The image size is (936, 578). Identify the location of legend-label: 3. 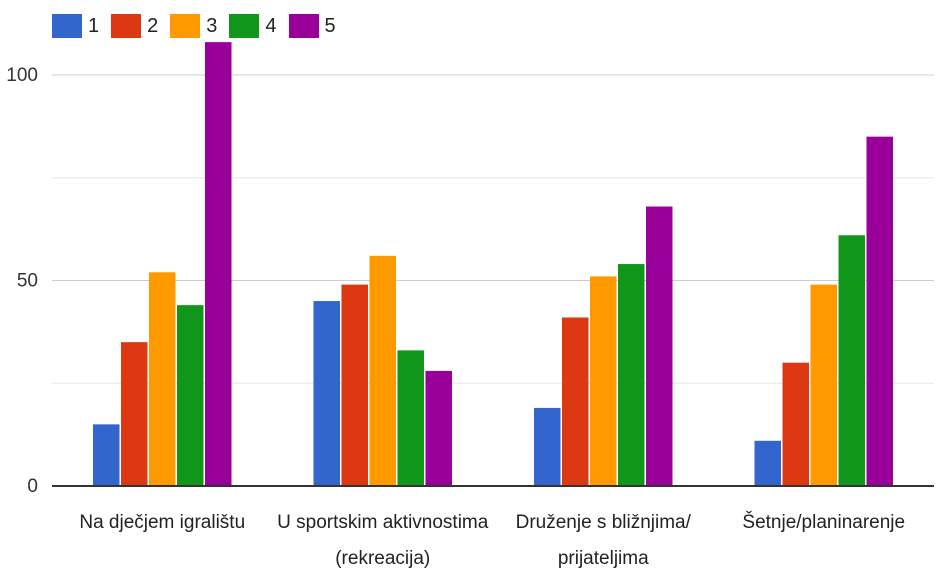
(212, 25).